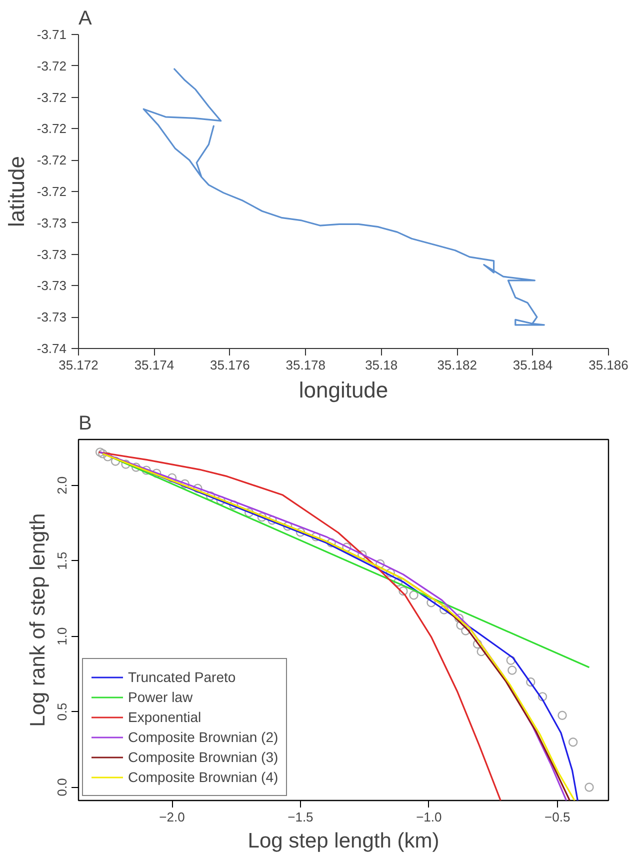 The height and width of the screenshot is (861, 633). Describe the element at coordinates (51, 348) in the screenshot. I see `y-tick-label: -3.74` at that location.